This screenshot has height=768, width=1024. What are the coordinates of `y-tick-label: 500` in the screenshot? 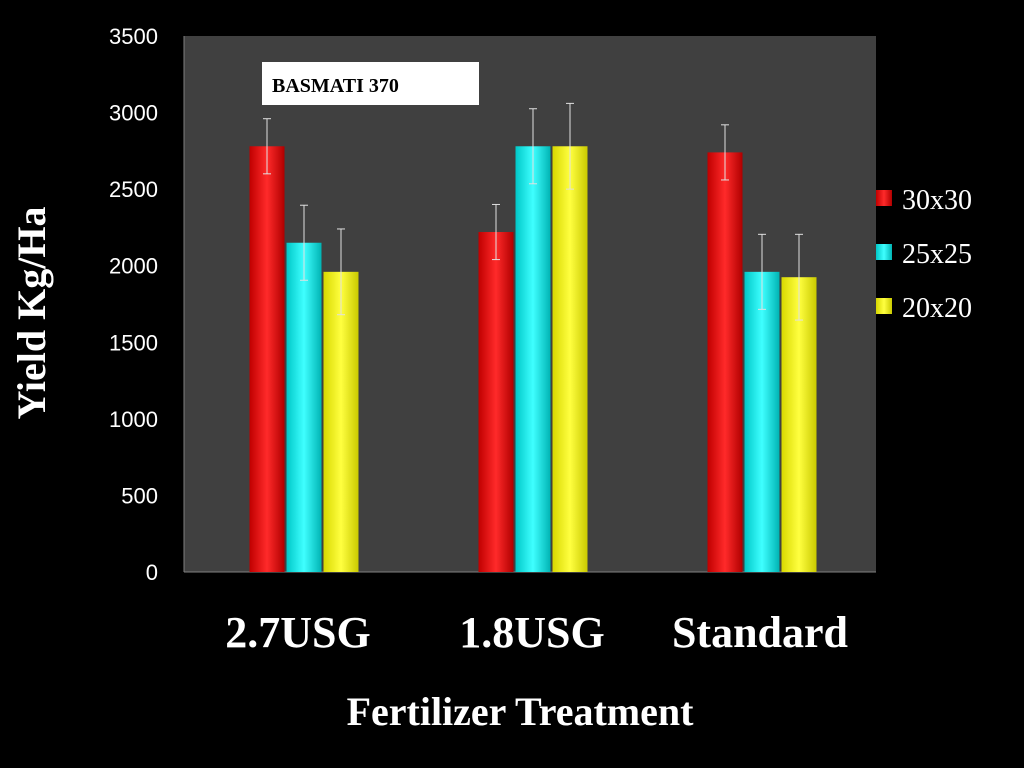 It's located at (139, 495).